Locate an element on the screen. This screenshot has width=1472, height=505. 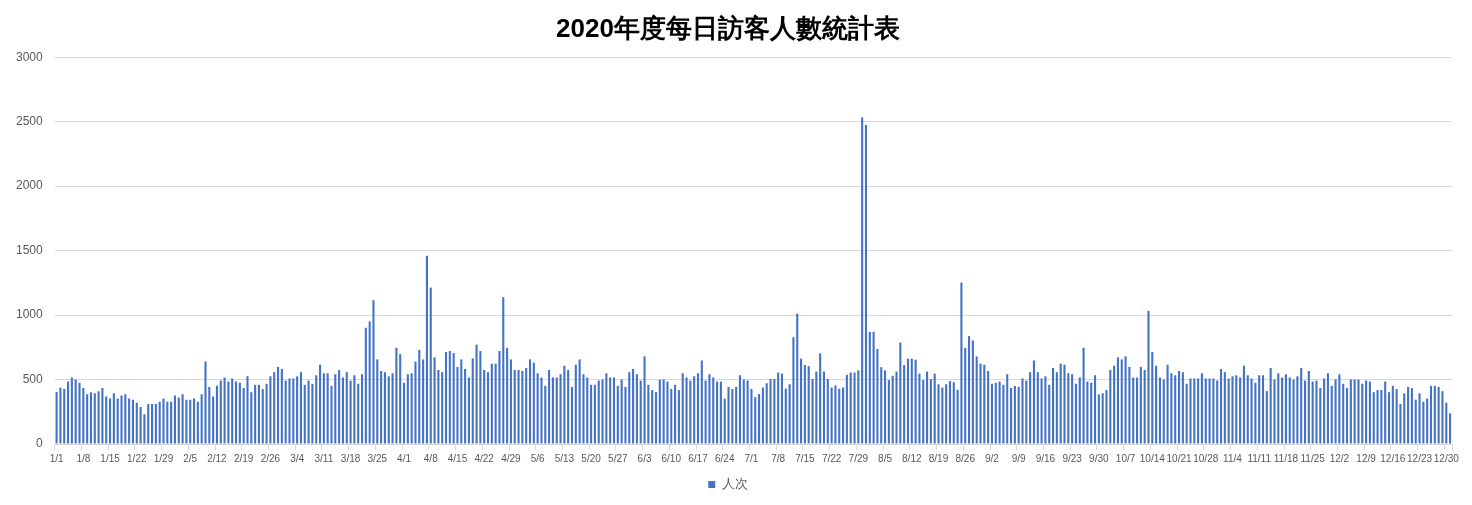
x-tick-label: 3/11 is located at coordinates (324, 458).